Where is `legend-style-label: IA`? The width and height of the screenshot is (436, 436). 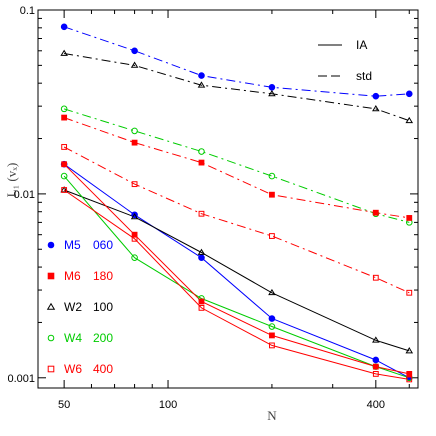 legend-style-label: IA is located at coordinates (361, 45).